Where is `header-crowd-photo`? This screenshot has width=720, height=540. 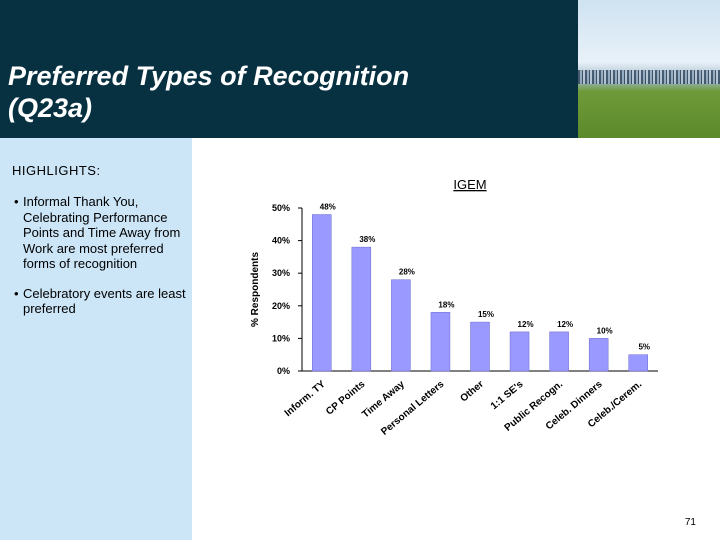 header-crowd-photo is located at coordinates (649, 69).